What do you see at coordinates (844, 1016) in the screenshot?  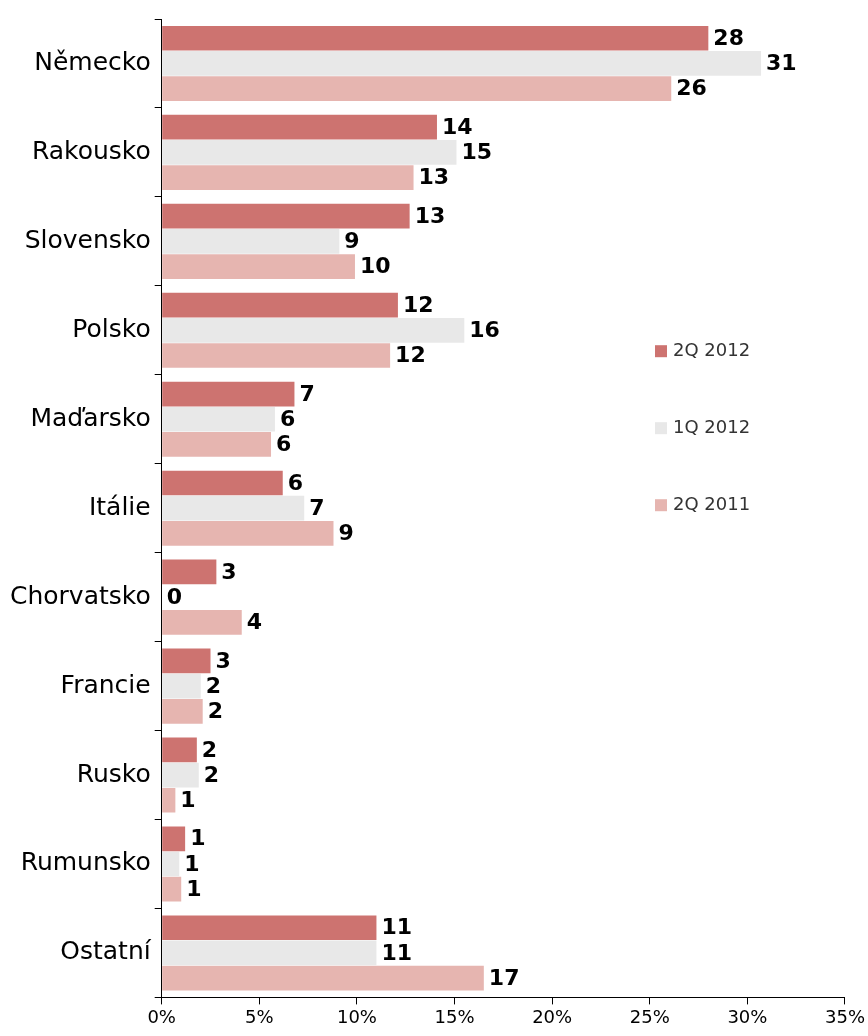 I see `x-tick-label: 35%` at bounding box center [844, 1016].